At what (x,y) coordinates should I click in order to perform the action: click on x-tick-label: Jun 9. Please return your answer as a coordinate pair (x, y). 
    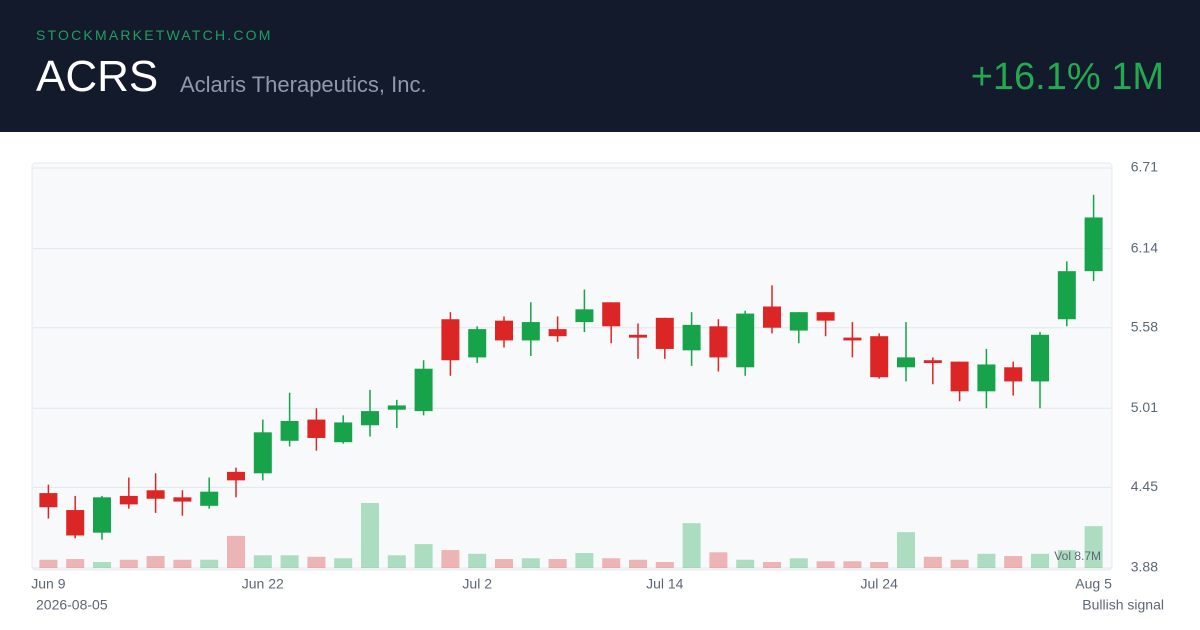
    Looking at the image, I should click on (48, 584).